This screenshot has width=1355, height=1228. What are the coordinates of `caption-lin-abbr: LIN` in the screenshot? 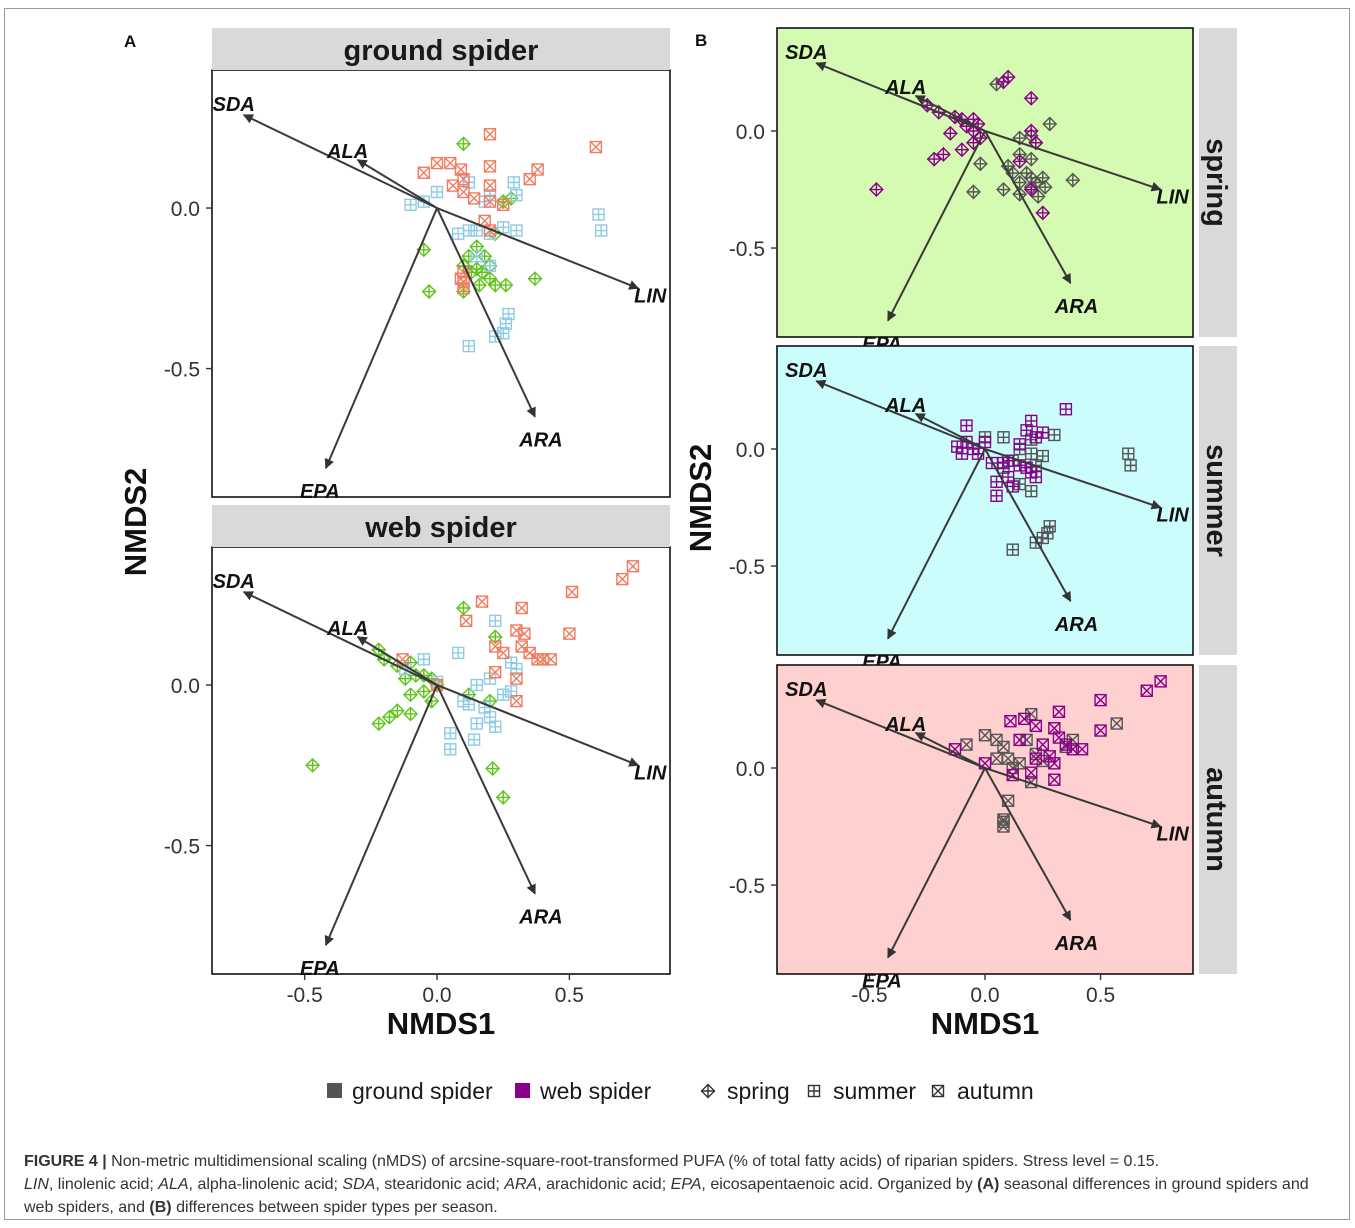 It's located at (36, 1184).